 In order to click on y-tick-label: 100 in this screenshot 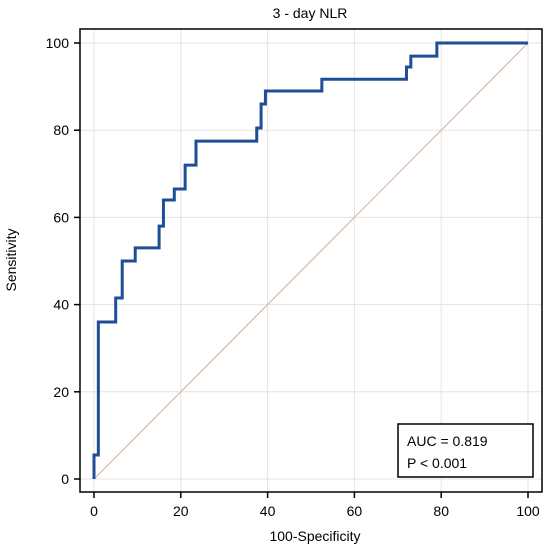, I will do `click(58, 43)`.